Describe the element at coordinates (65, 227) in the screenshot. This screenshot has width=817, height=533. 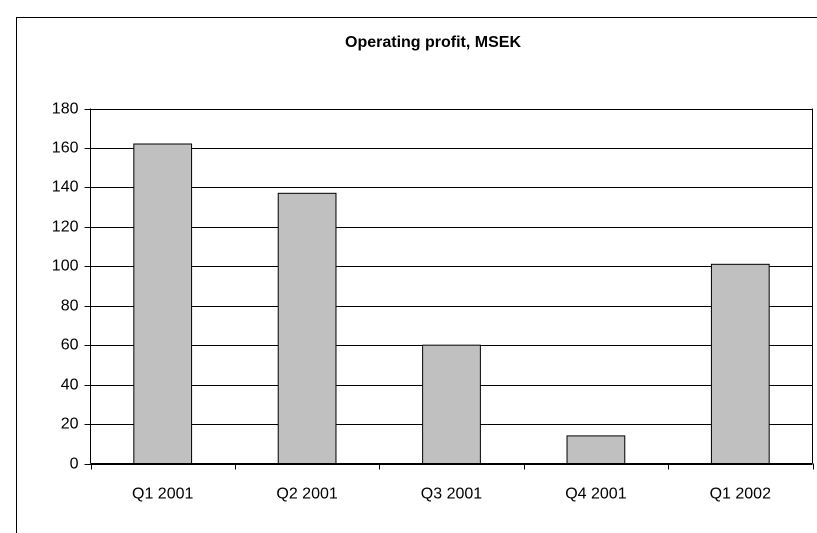
I see `y-tick-label: 120` at that location.